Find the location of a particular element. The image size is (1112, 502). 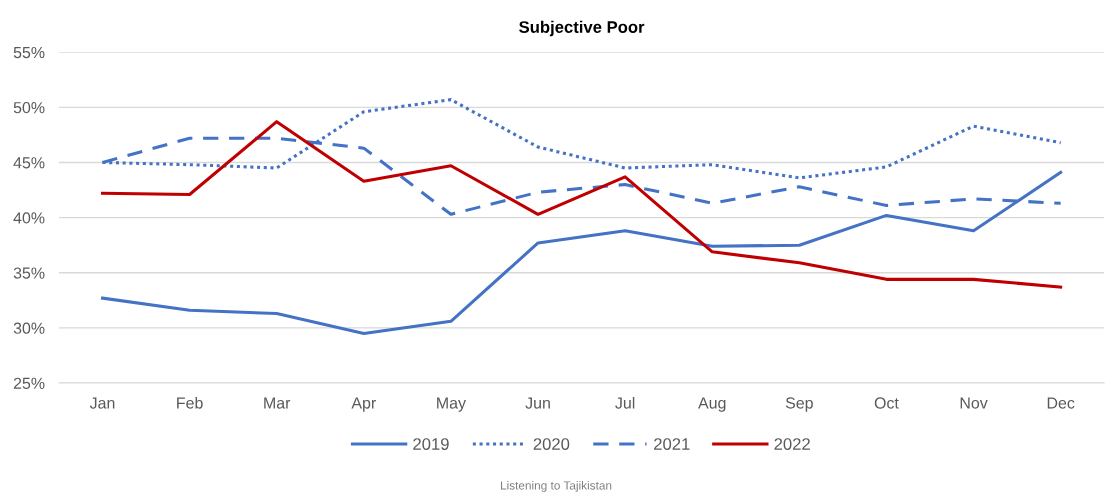

x-tick-label: Aug is located at coordinates (712, 404).